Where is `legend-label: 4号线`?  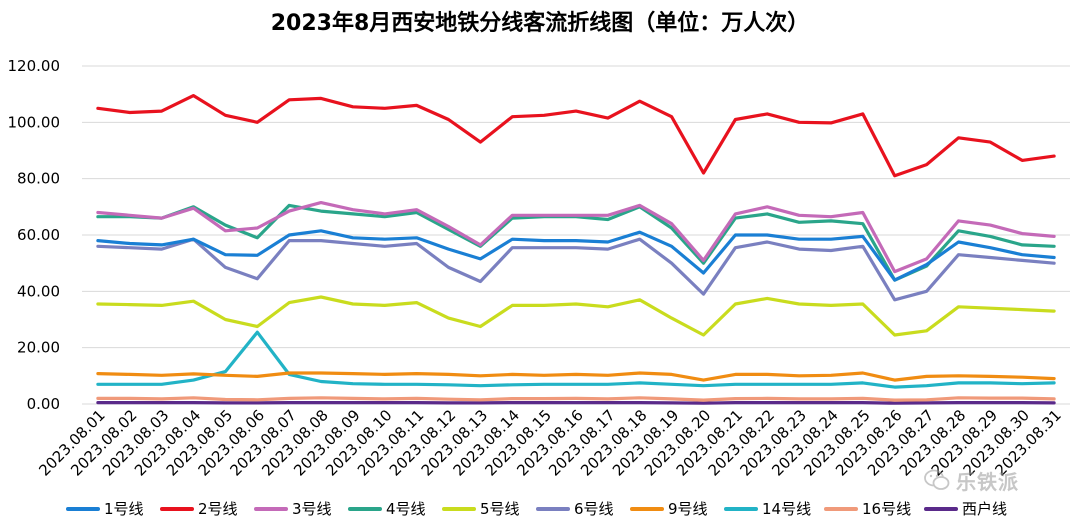
legend-label: 4号线 is located at coordinates (406, 509).